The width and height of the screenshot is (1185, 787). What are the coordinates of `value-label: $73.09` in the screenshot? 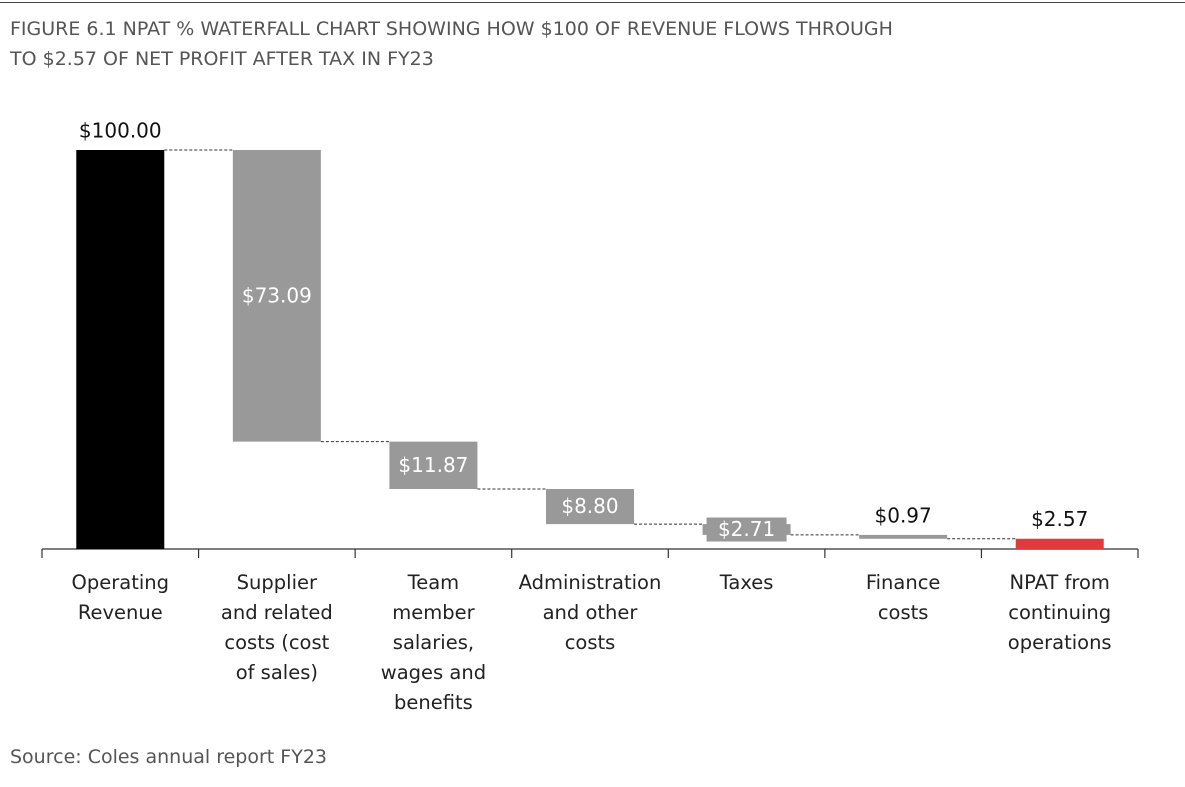 It's located at (277, 295).